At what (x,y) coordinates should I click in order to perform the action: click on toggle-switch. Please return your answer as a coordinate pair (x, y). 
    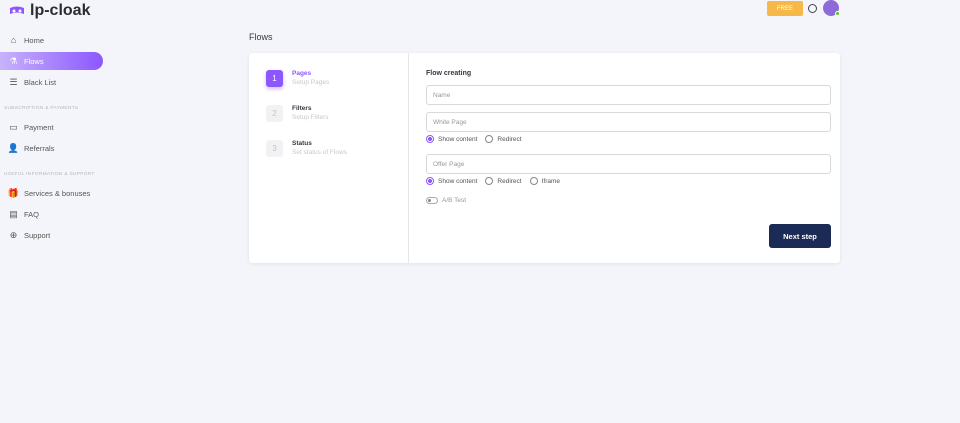
    Looking at the image, I should click on (432, 200).